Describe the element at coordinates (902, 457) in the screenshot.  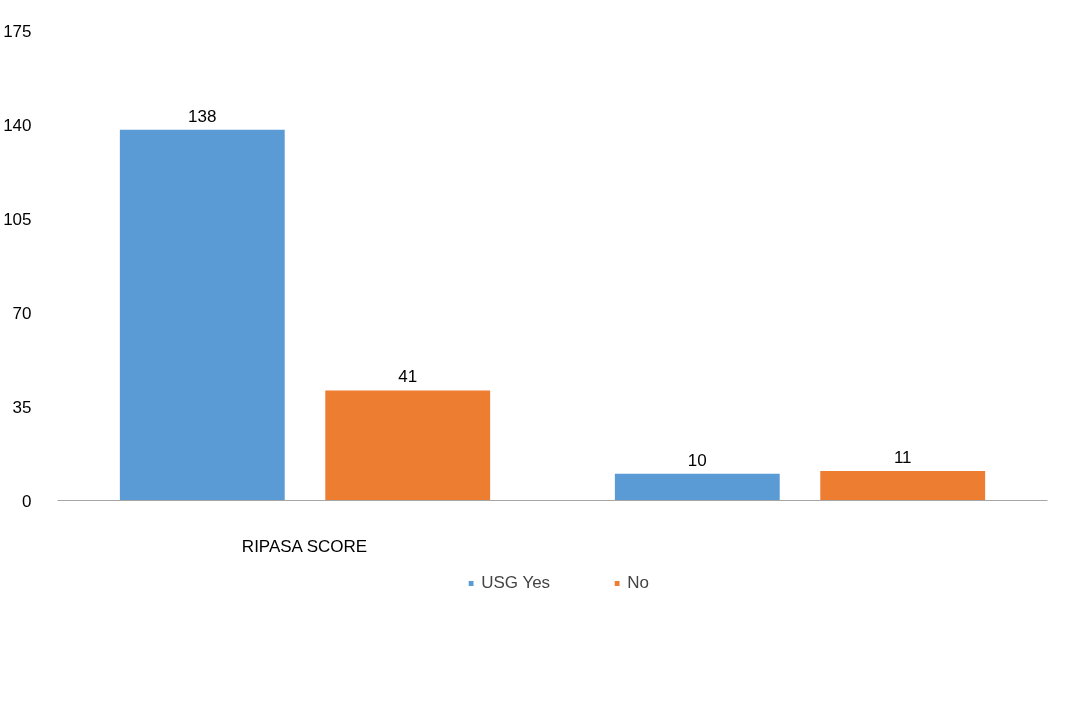
I see `data-label: 11` at that location.